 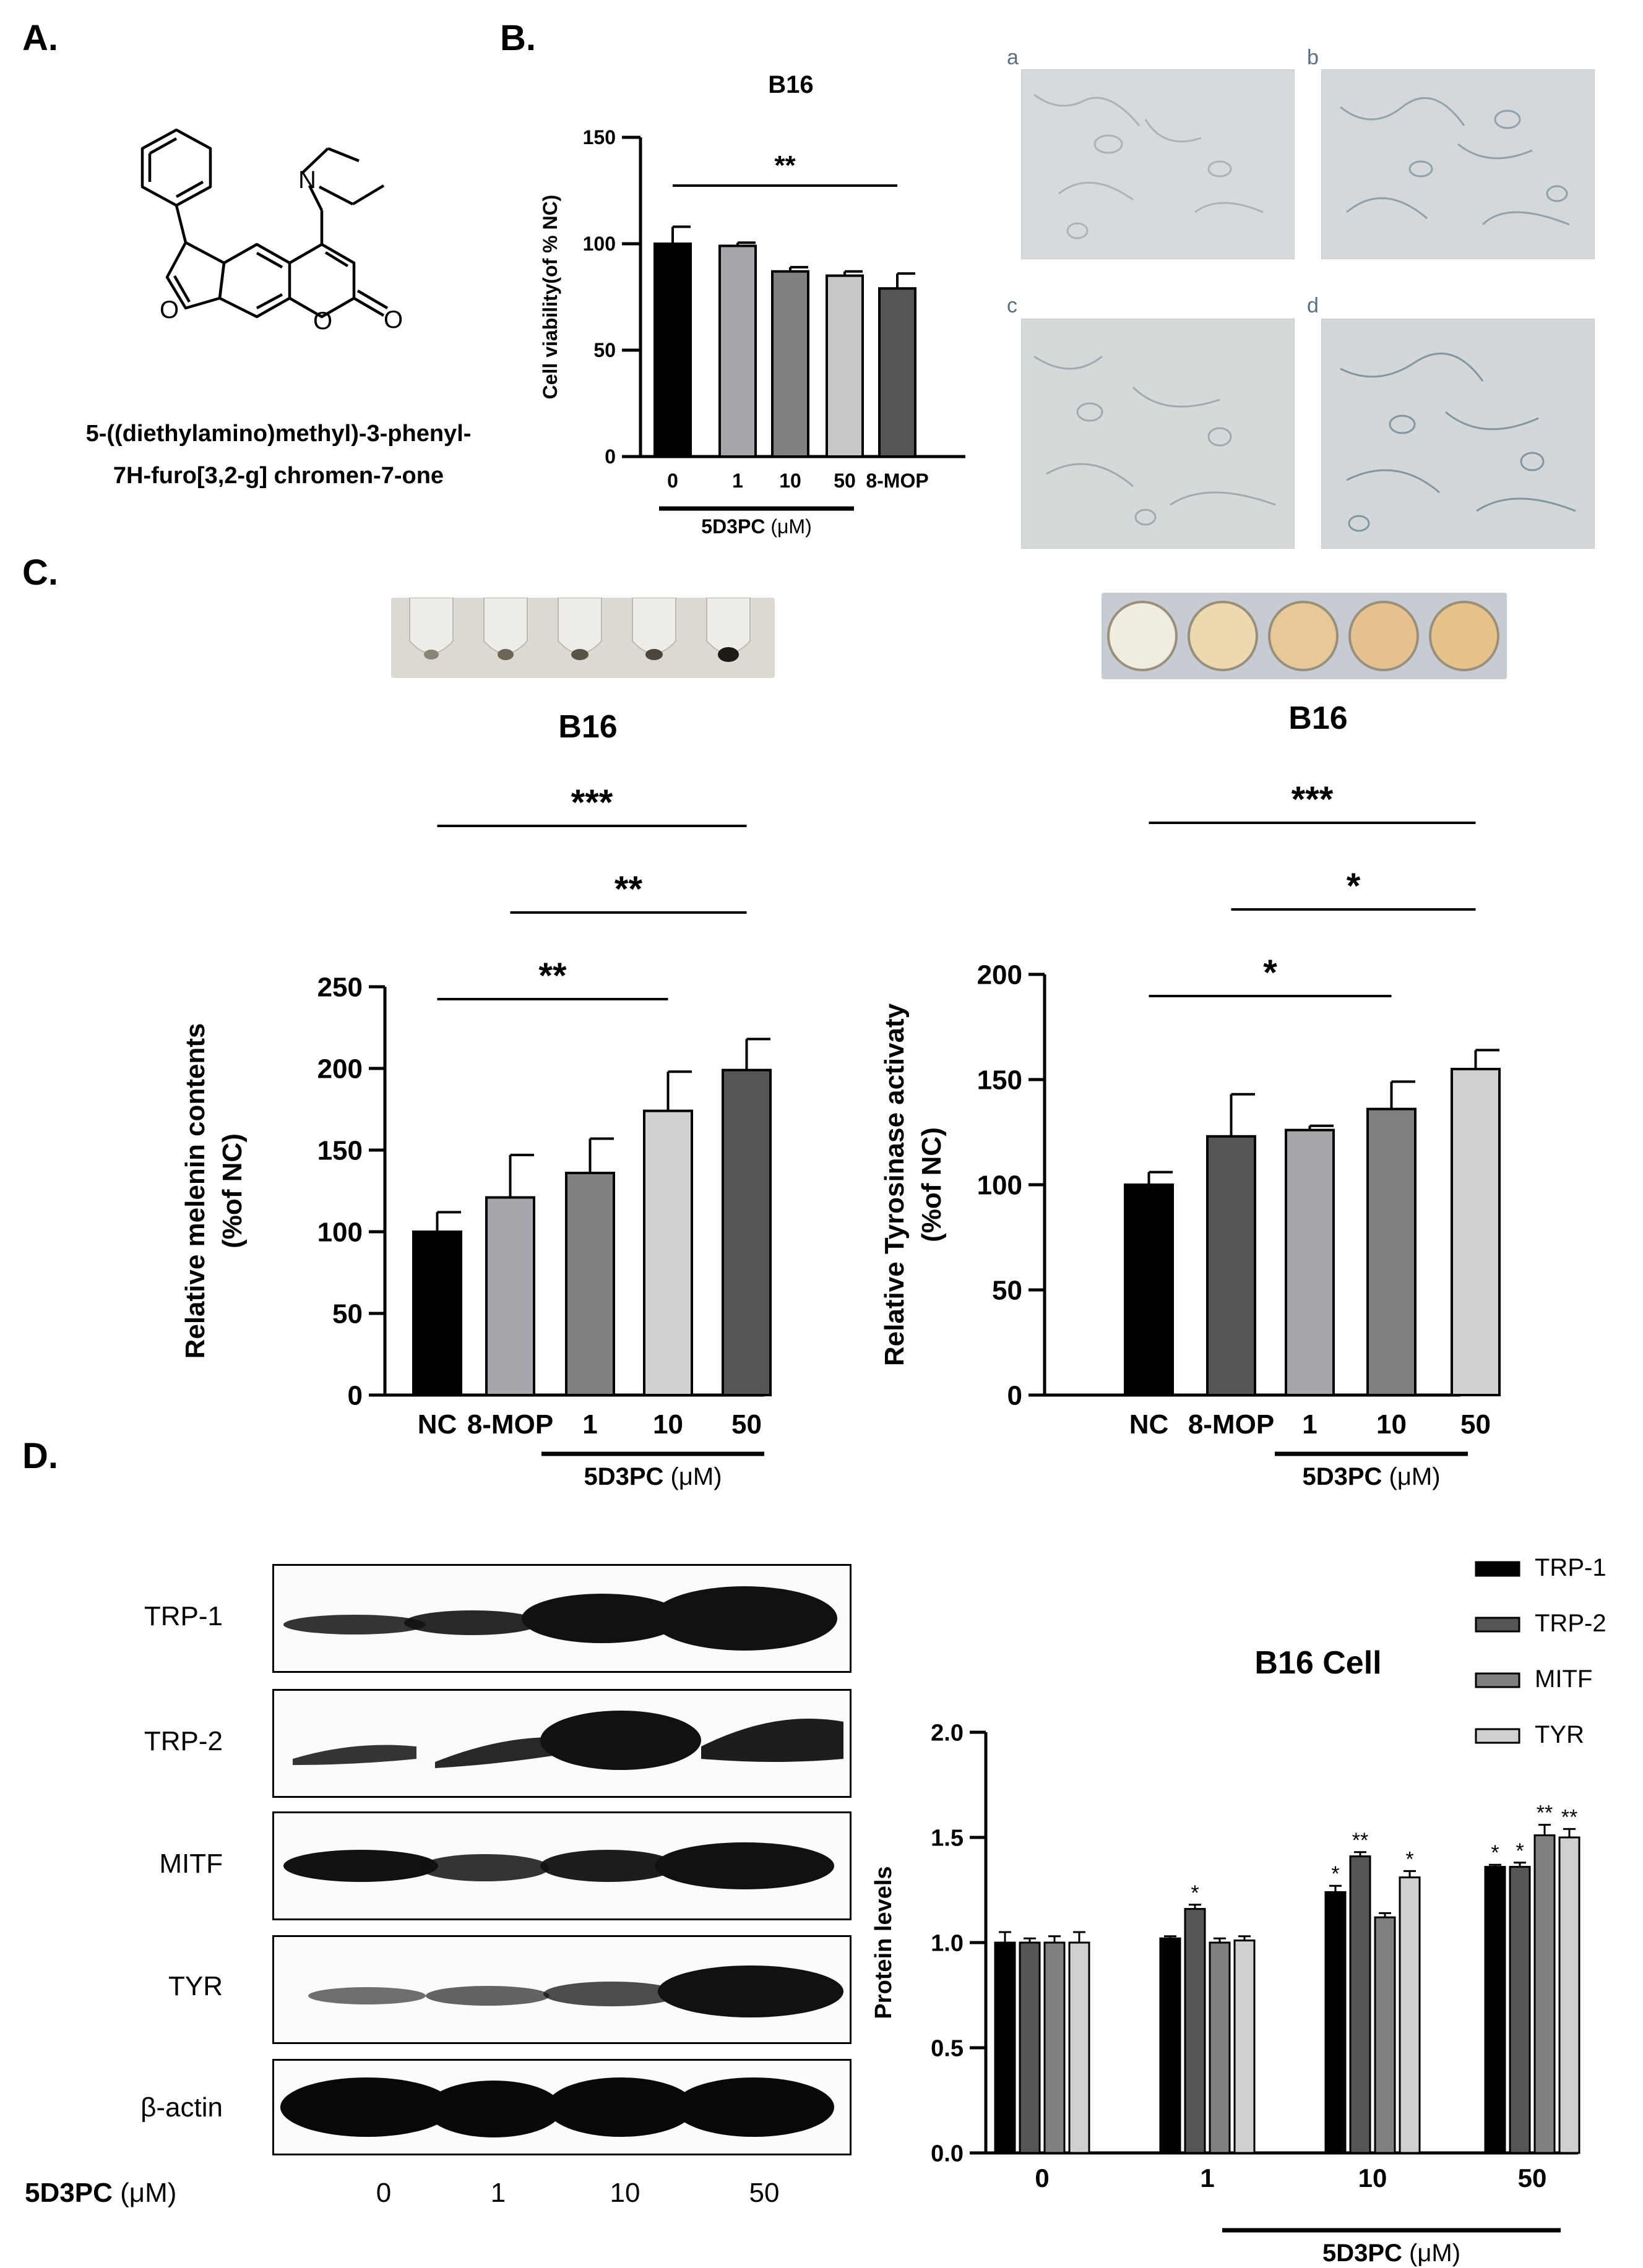 I want to click on micrograph-d-texture, so click(x=1458, y=433).